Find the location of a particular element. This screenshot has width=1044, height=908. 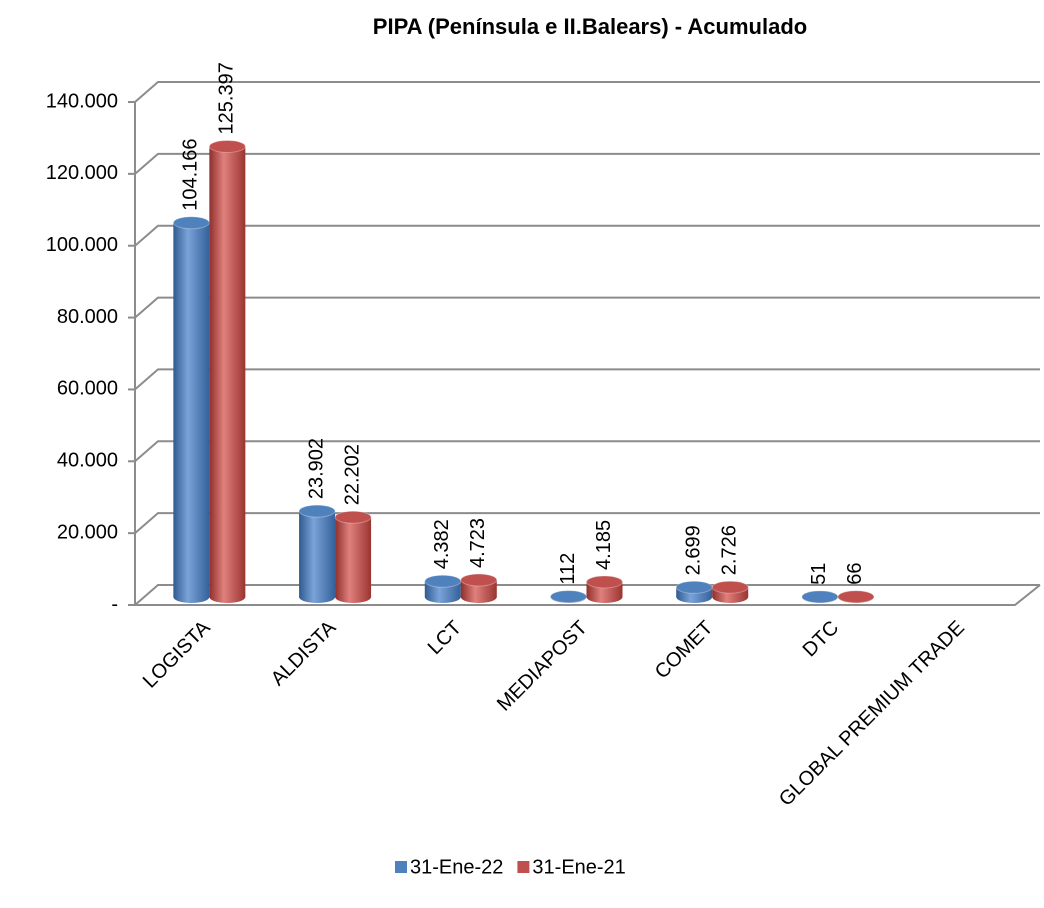

y-tick-label: 60.000 is located at coordinates (87, 389).